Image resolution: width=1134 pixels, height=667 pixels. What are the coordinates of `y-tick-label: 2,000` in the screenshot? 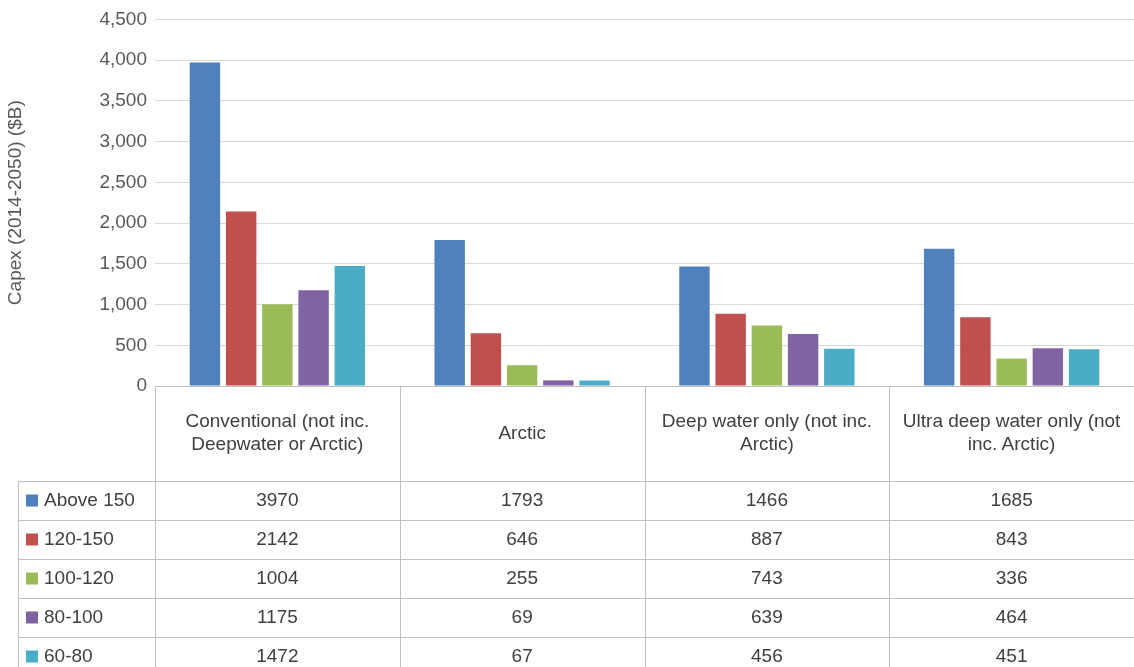 It's located at (123, 222).